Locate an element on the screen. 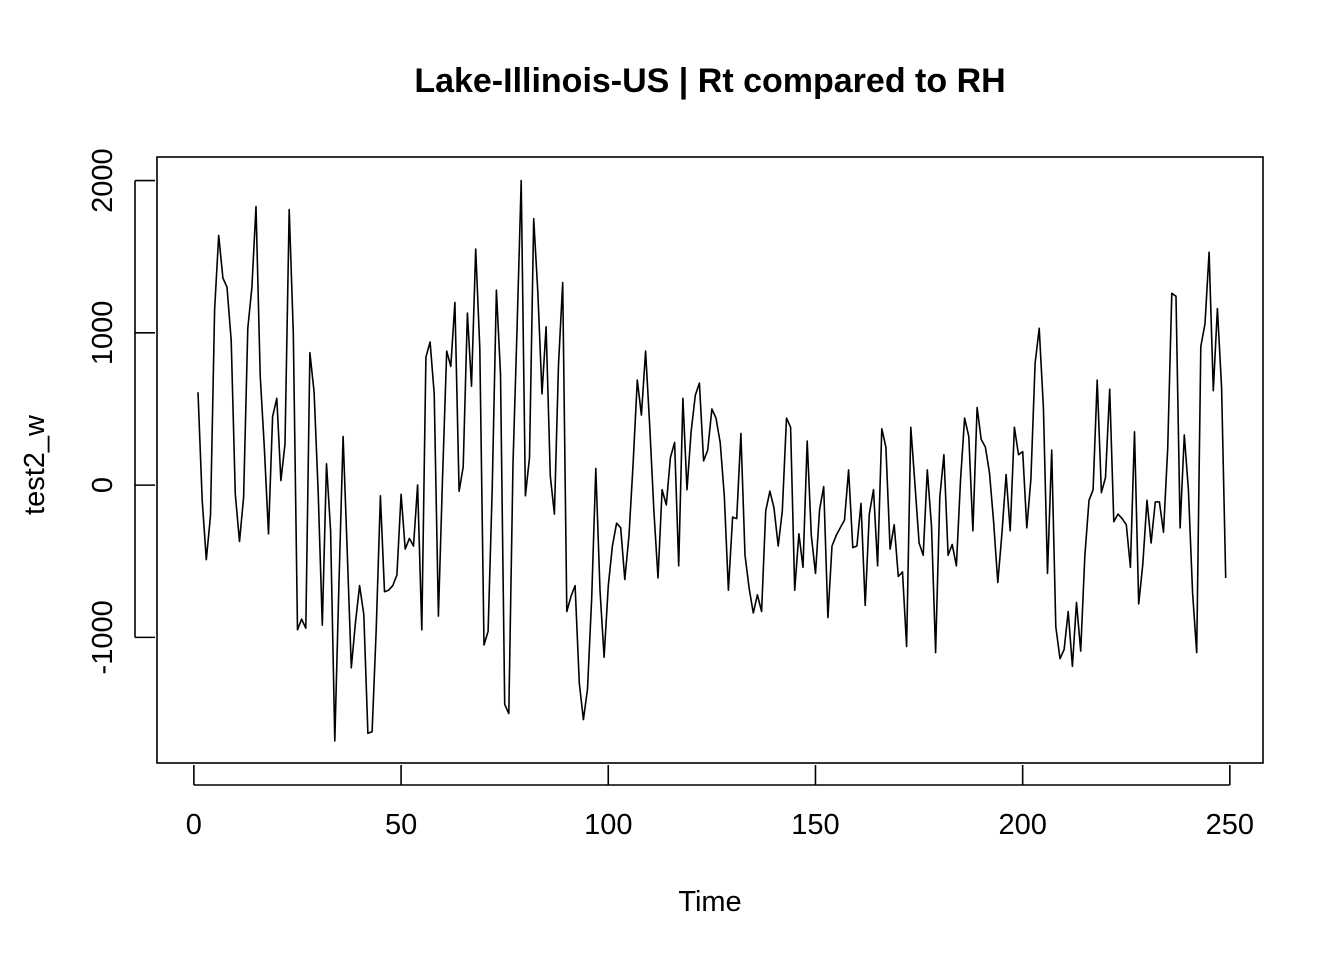 This screenshot has width=1344, height=960. x-axis-label: Time is located at coordinates (709, 902).